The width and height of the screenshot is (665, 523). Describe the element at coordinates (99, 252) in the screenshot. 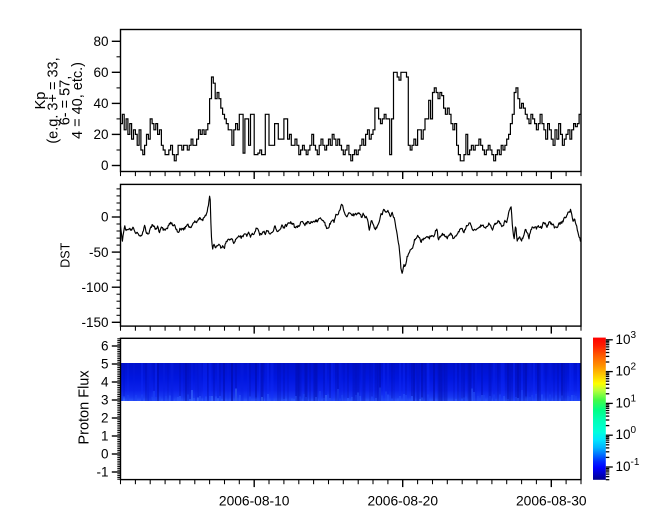

I see `svg-text: -50` at that location.